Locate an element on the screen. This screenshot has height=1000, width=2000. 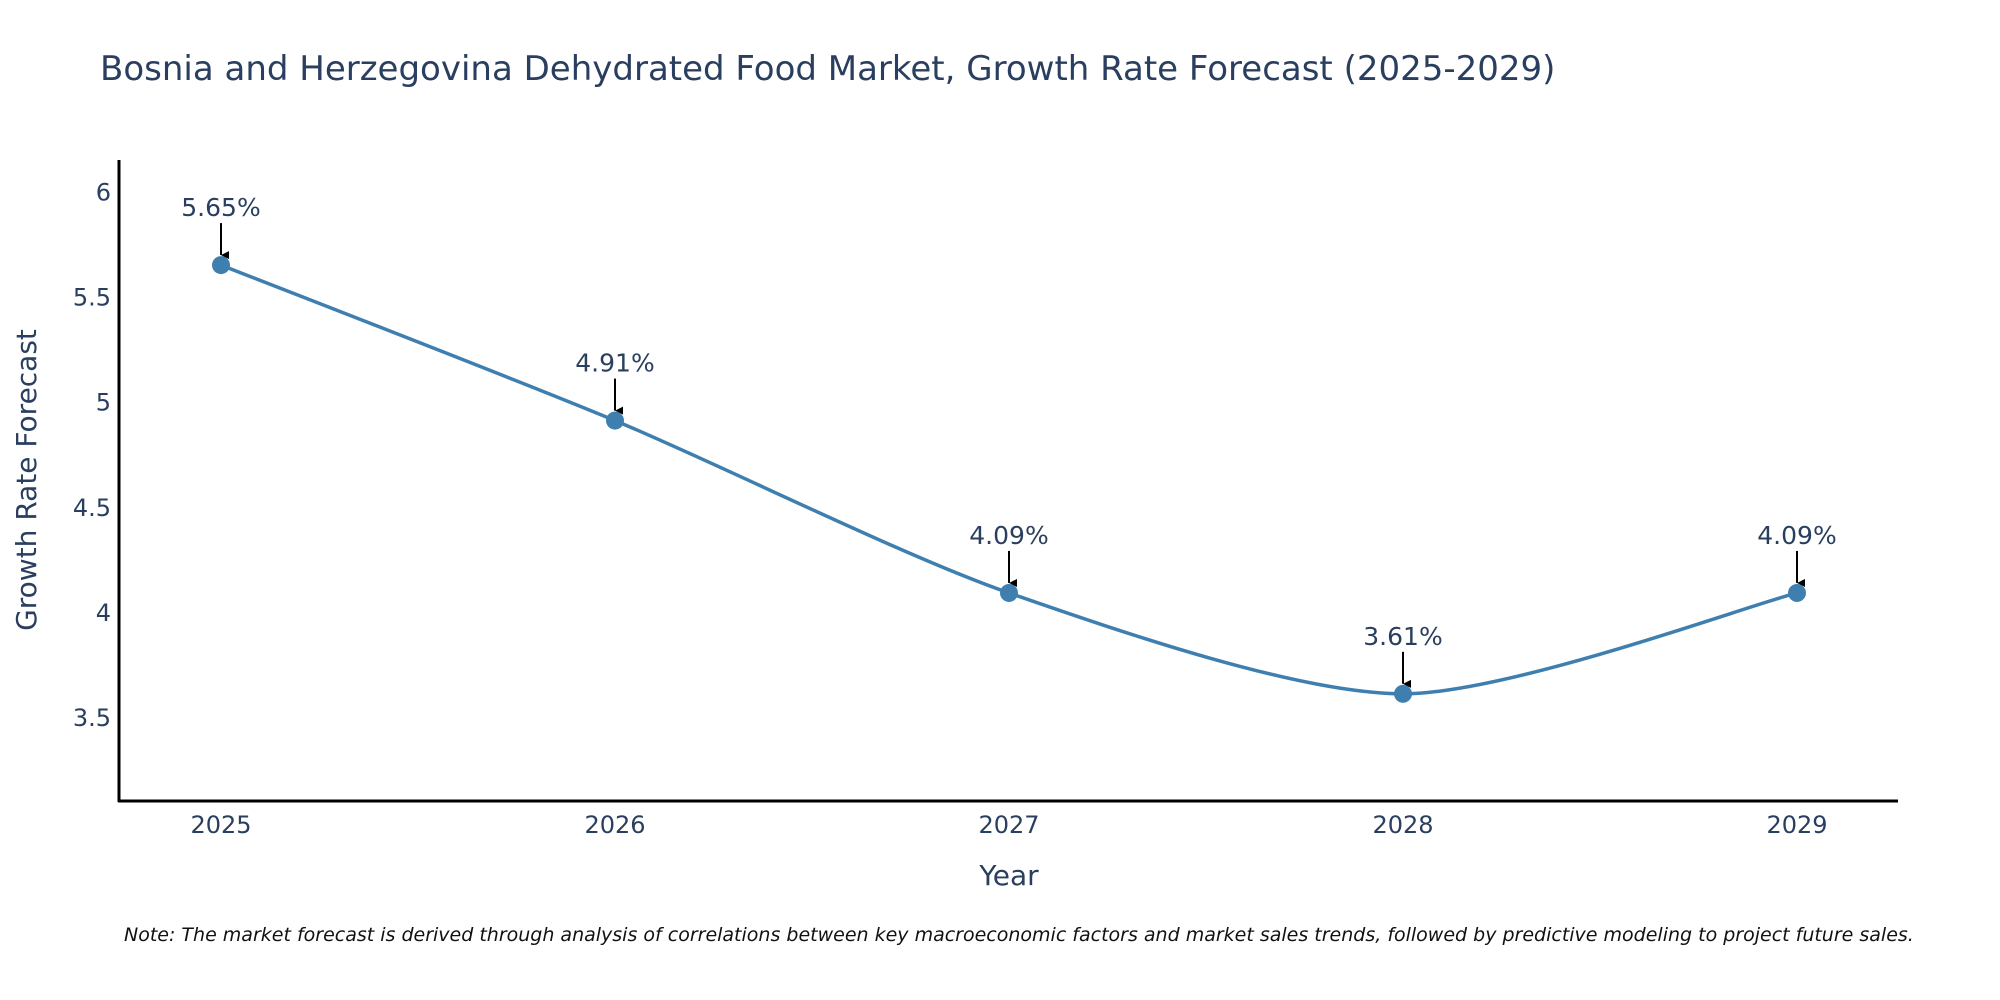
x-tick-label: 2027 is located at coordinates (1008, 825).